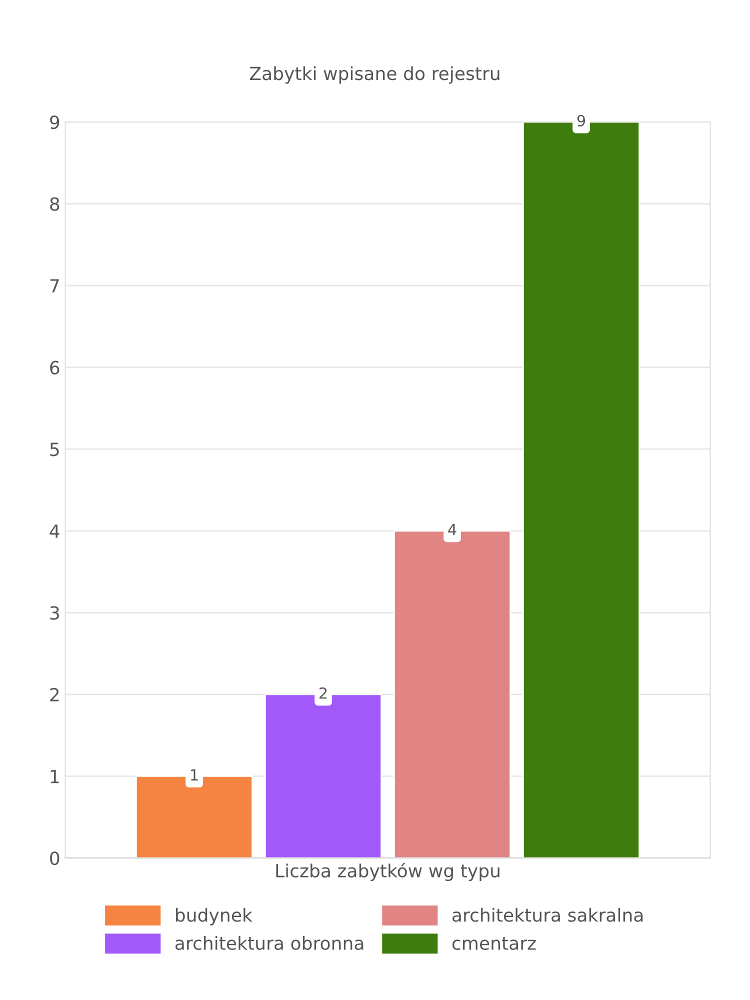  What do you see at coordinates (55, 367) in the screenshot?
I see `y-tick-label: 6` at bounding box center [55, 367].